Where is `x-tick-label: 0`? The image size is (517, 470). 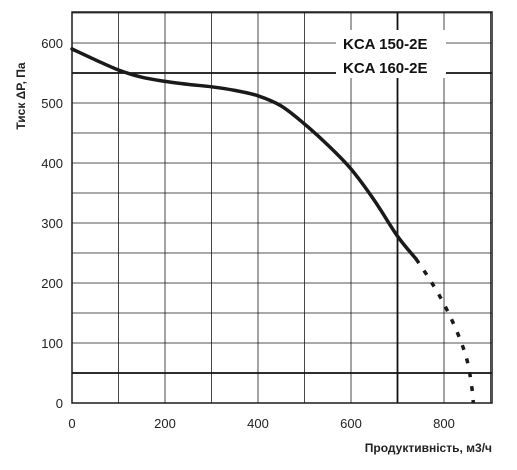 x-tick-label: 0 is located at coordinates (71, 423).